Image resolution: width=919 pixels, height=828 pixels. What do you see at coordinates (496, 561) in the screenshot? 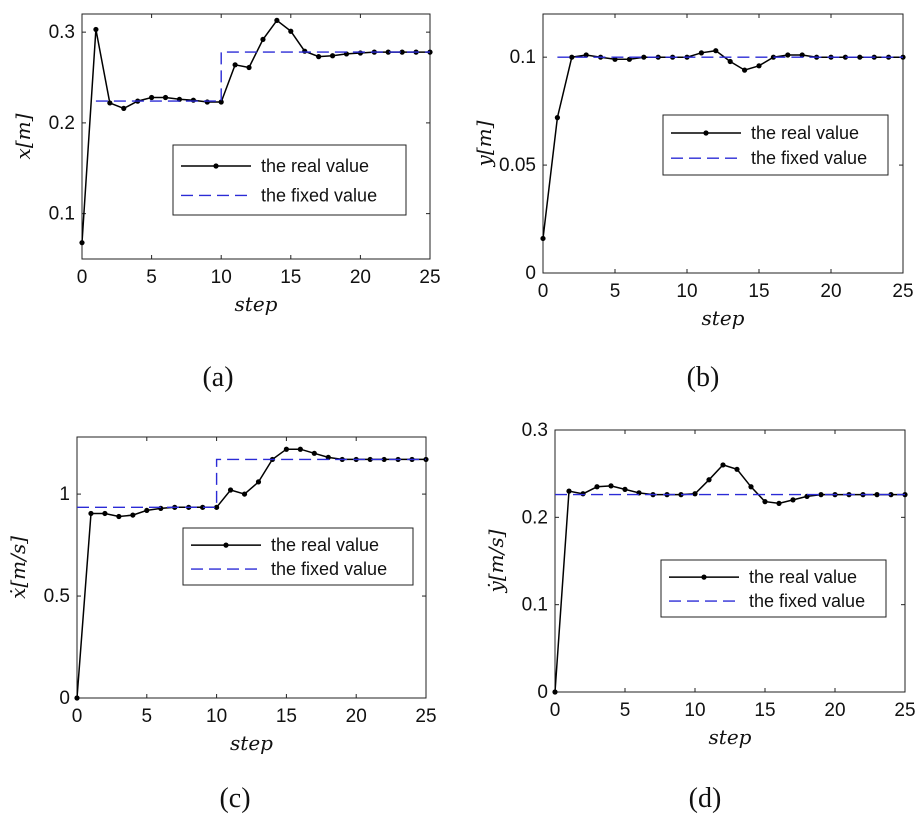
I see `y-axis-label: ẏ[m/s]` at bounding box center [496, 561].